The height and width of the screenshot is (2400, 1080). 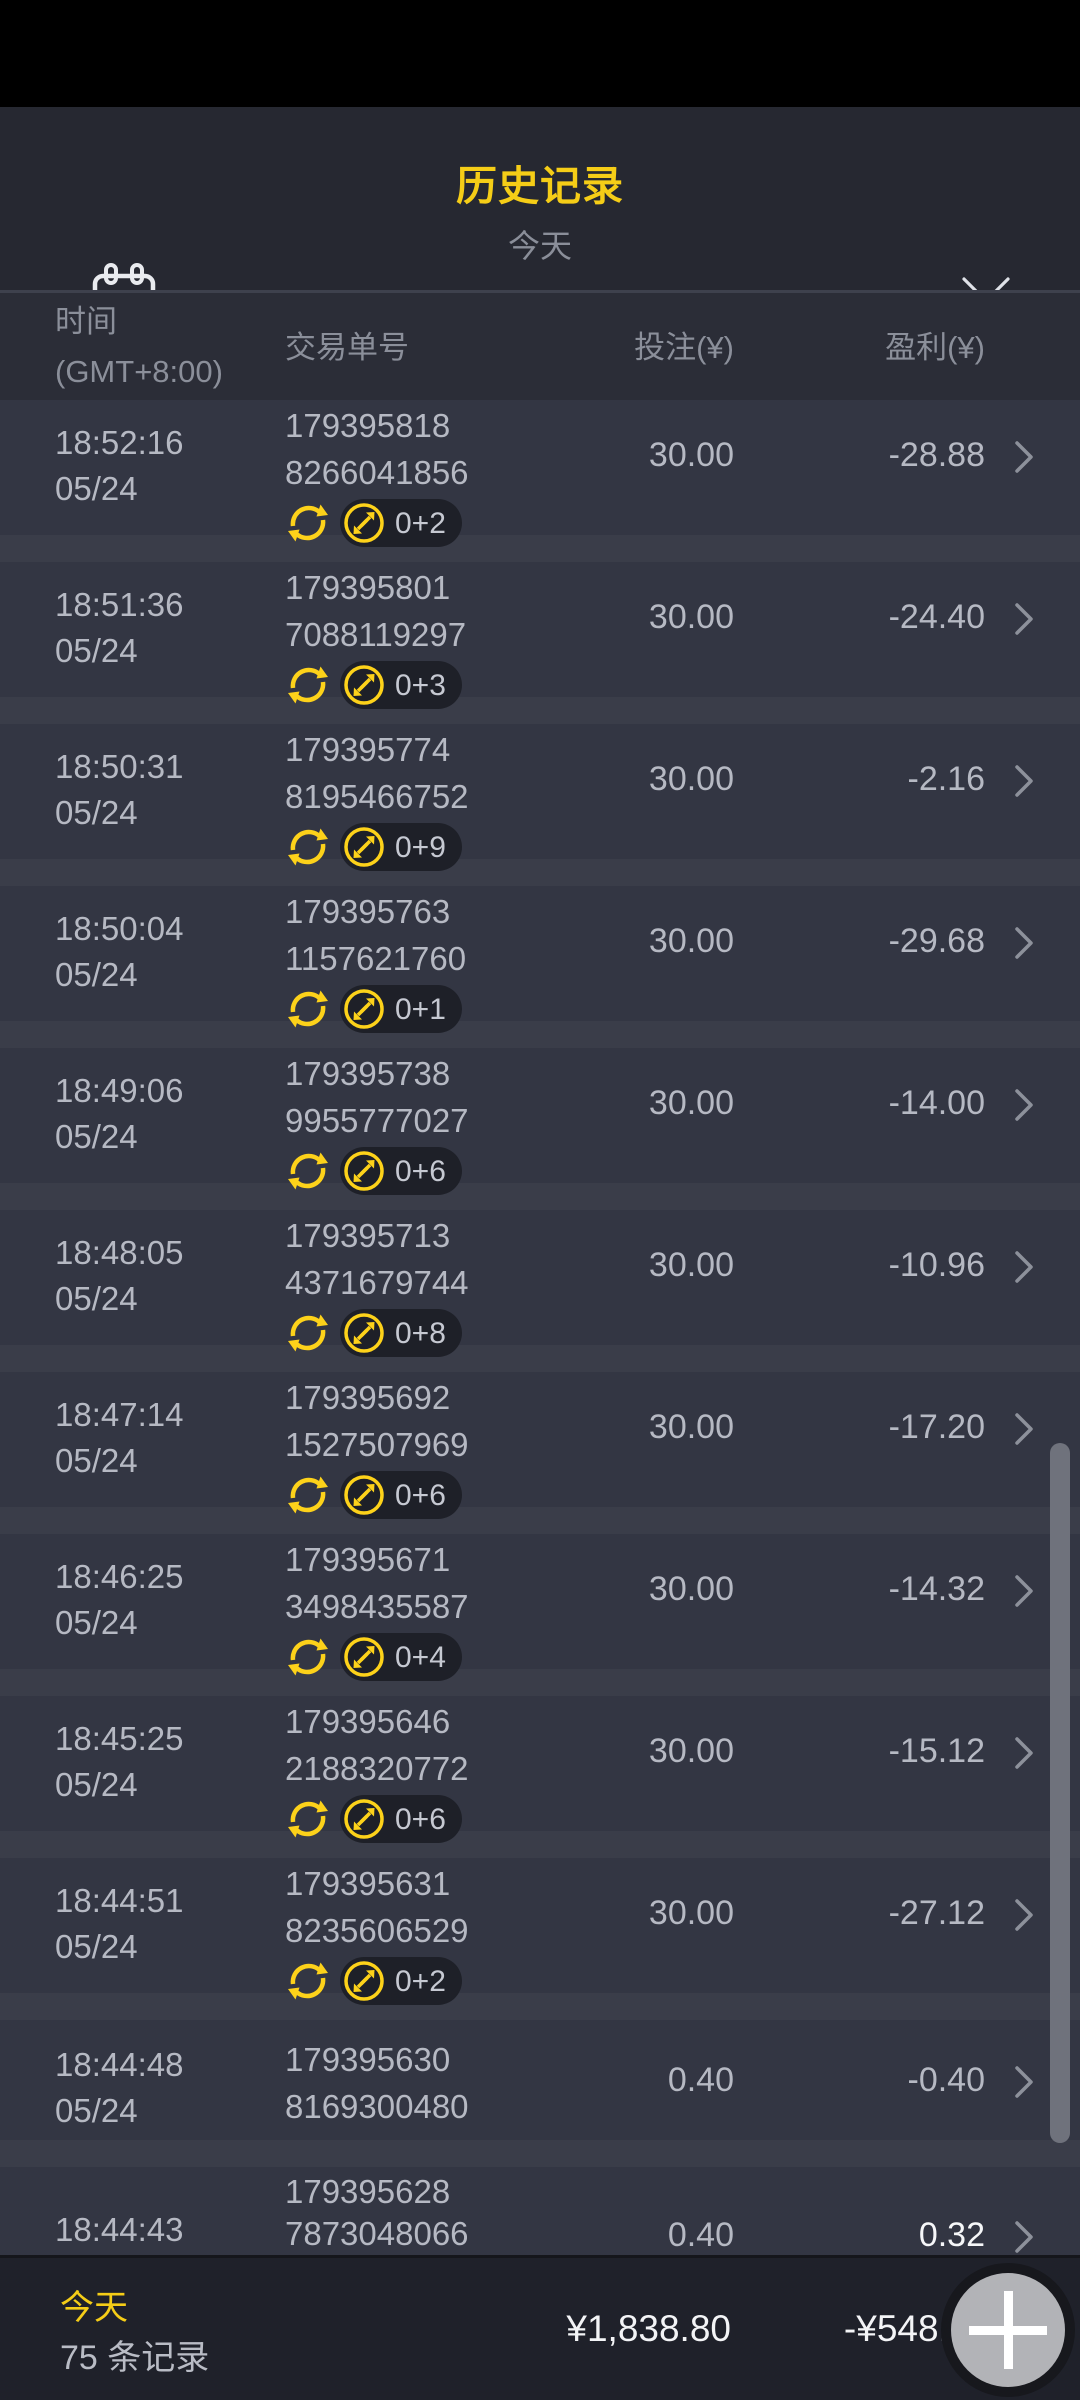 I want to click on row-time: 18:49:06, so click(x=119, y=1090).